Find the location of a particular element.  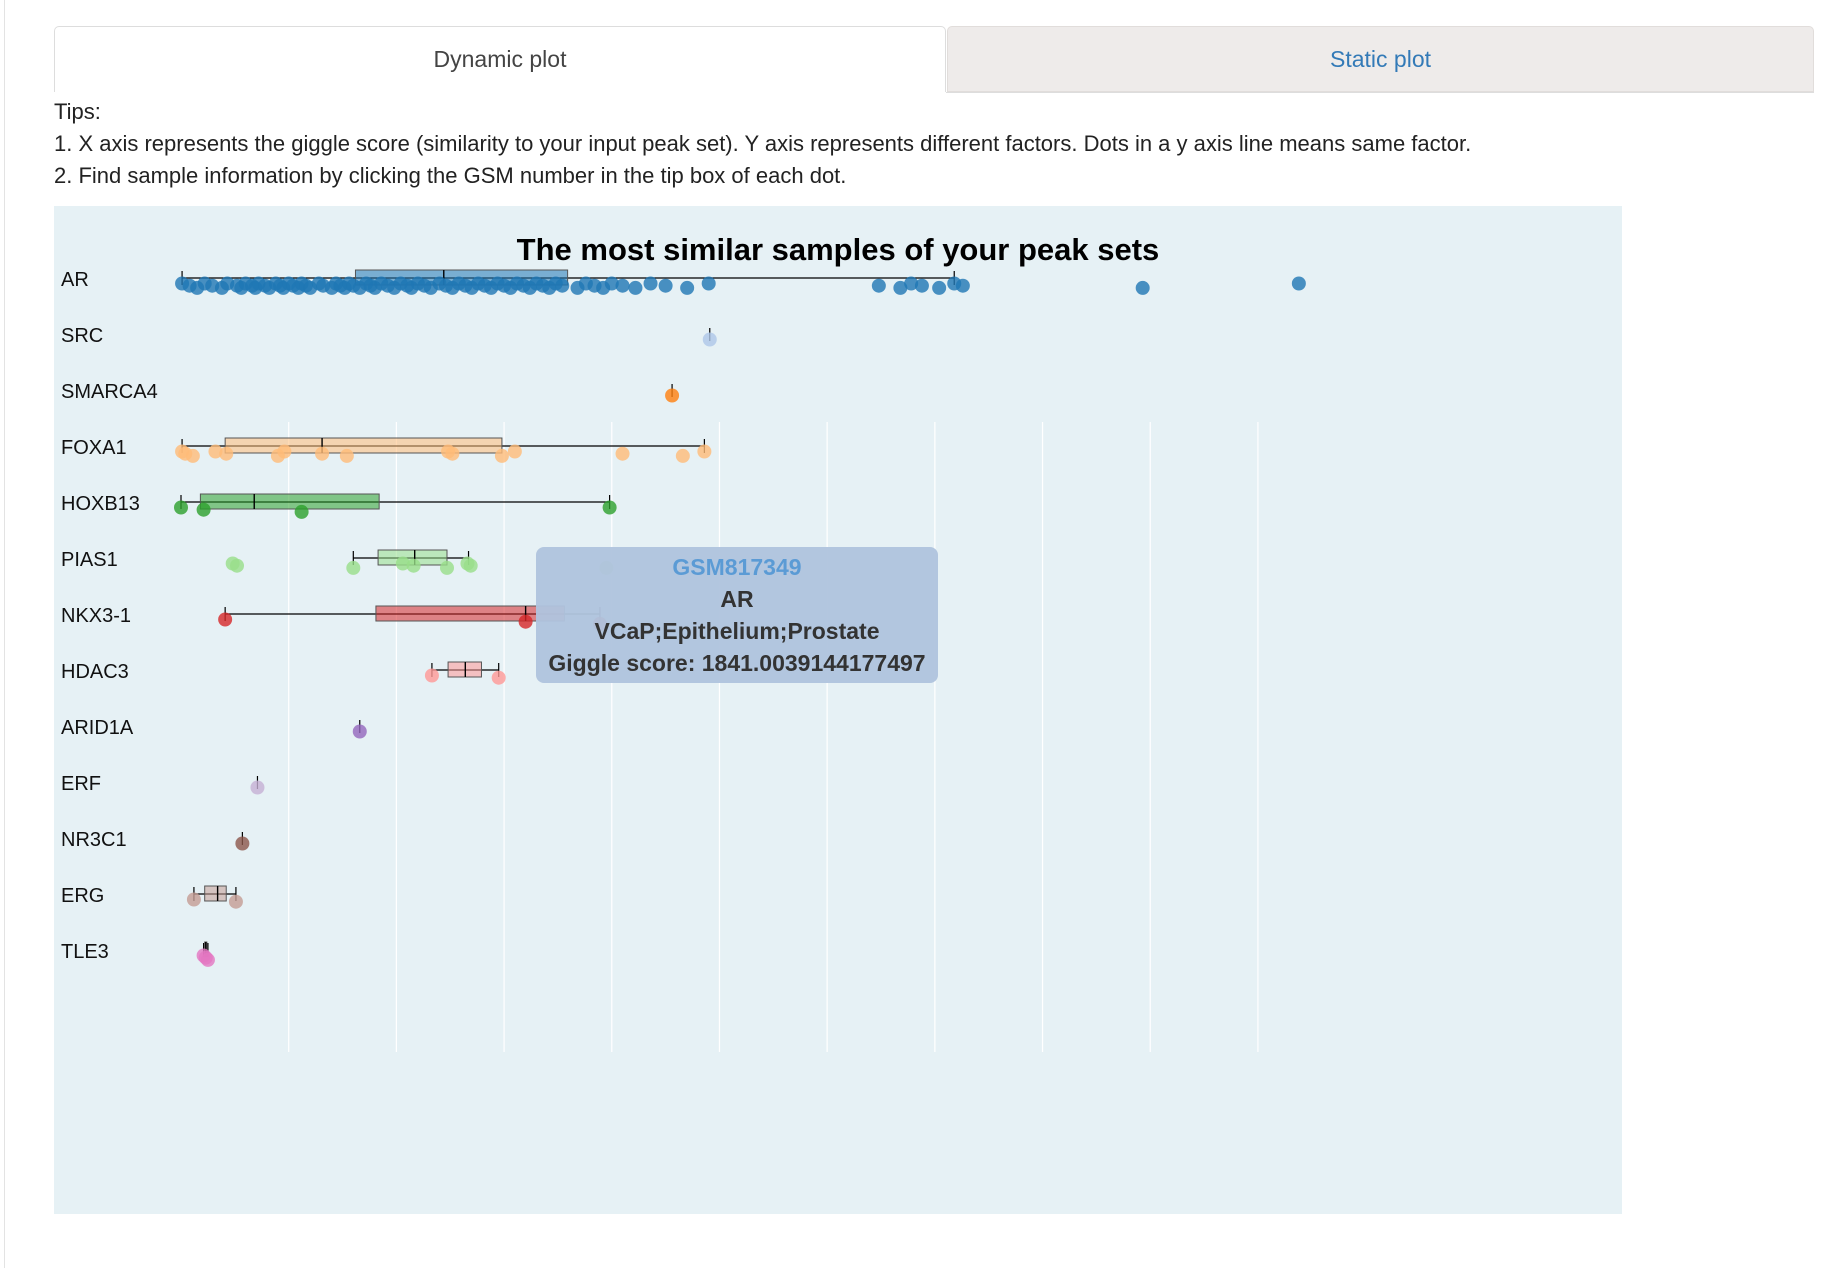

series-foxa1 is located at coordinates (443, 450).